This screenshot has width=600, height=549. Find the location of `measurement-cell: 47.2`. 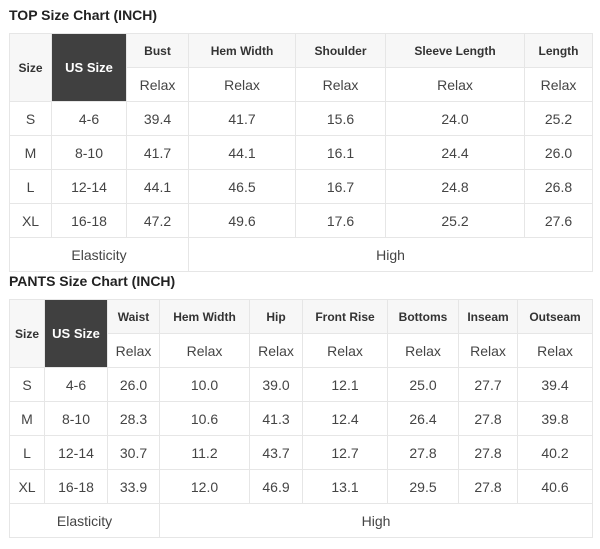

measurement-cell: 47.2 is located at coordinates (157, 220).